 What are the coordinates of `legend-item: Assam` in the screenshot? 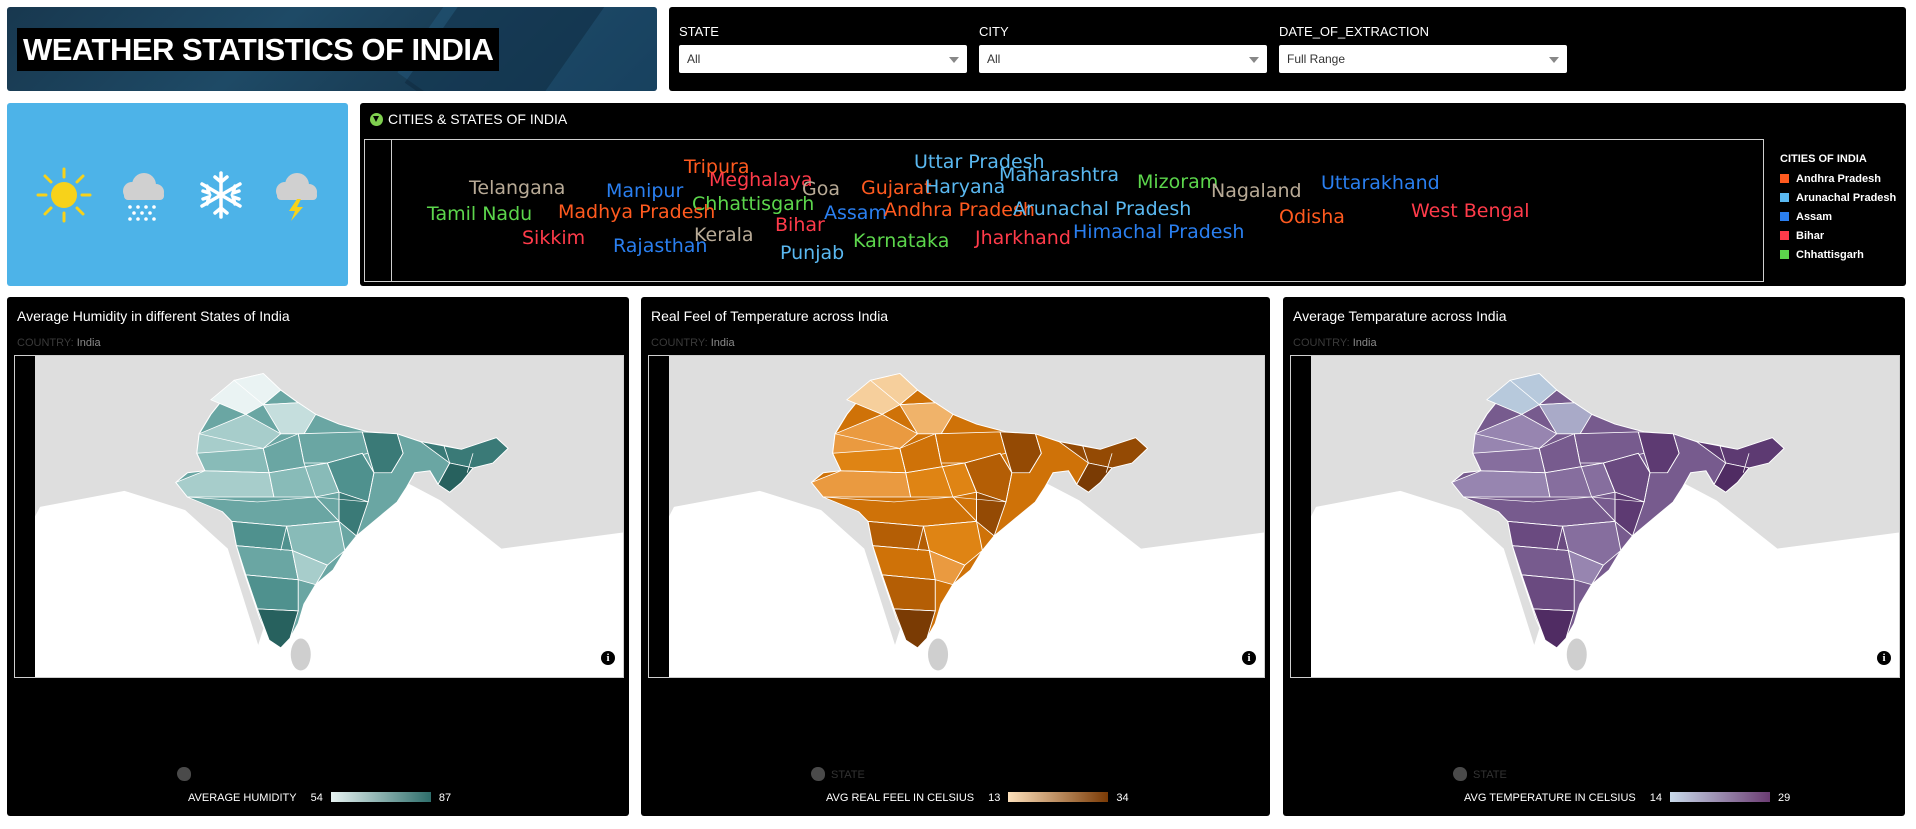 It's located at (1842, 220).